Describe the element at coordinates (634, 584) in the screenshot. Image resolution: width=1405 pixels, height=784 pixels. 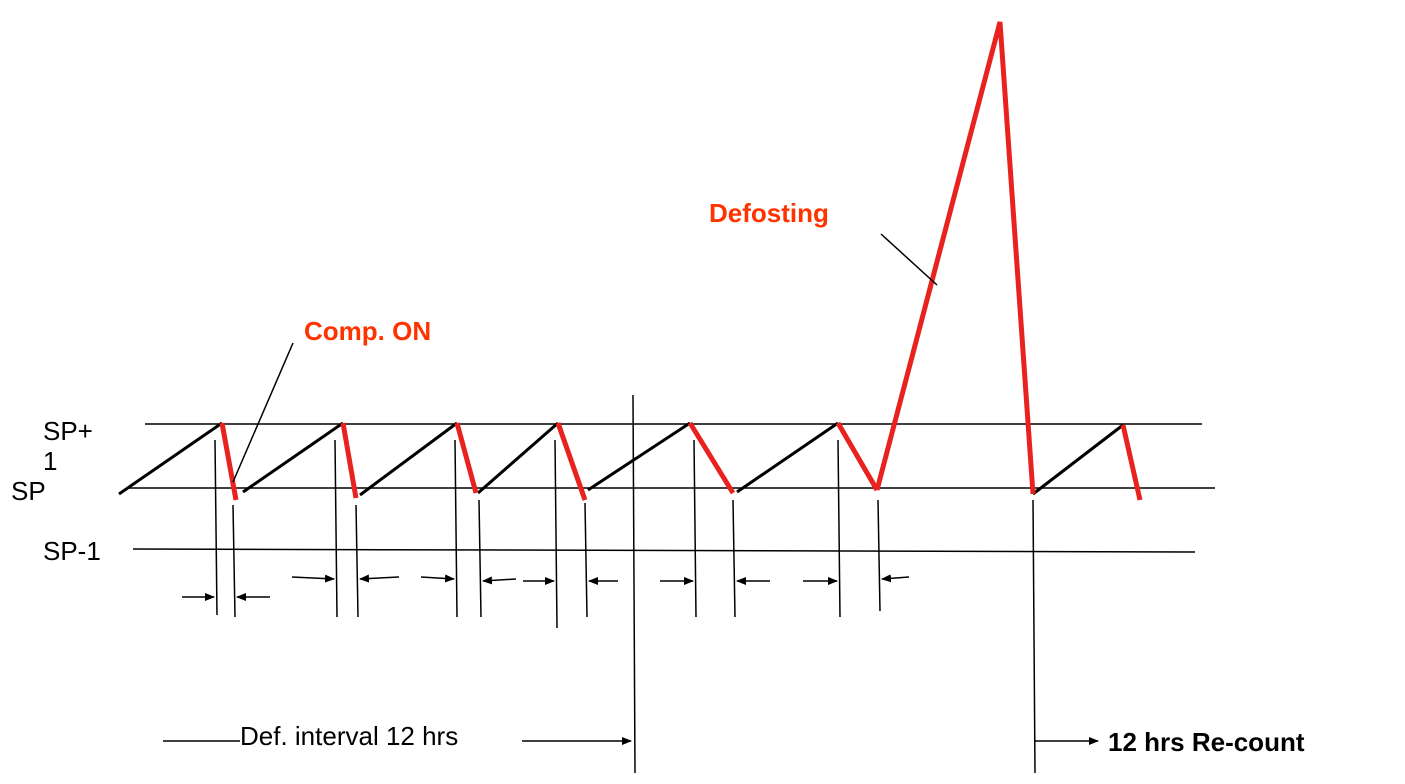
I see `interval-end-marker` at that location.